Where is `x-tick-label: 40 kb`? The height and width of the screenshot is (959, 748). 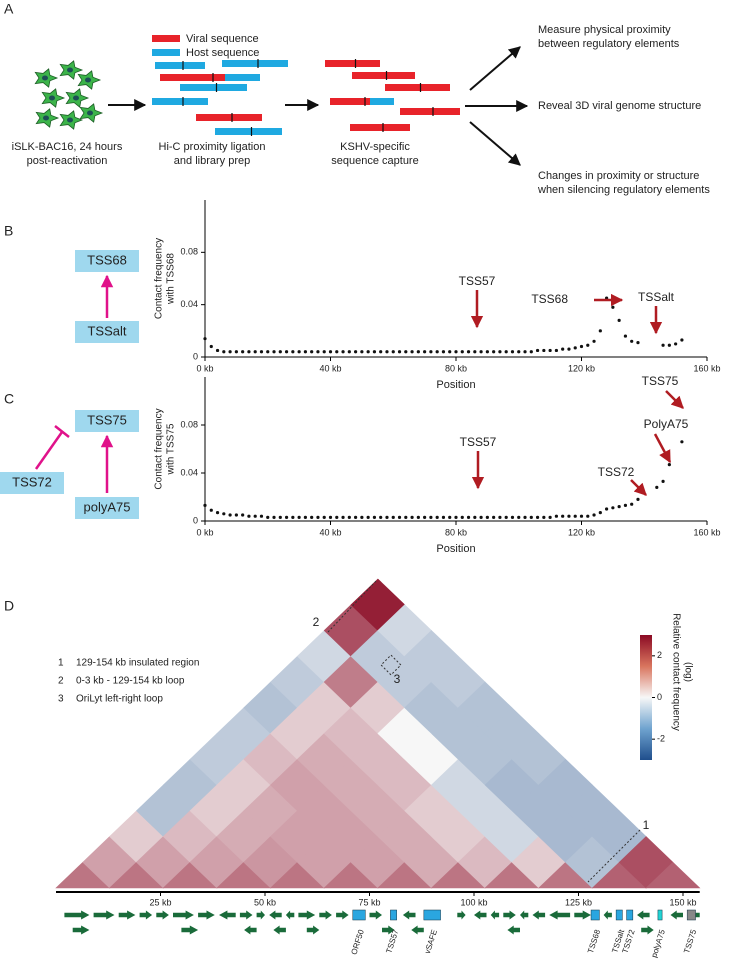 x-tick-label: 40 kb is located at coordinates (330, 532).